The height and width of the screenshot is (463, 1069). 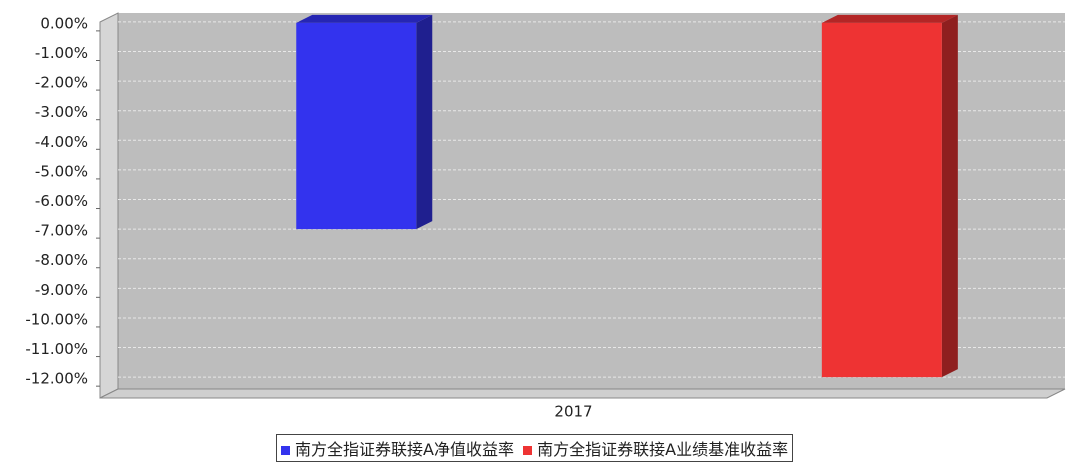 I want to click on y-tick-label: -2.00%, so click(x=61, y=83).